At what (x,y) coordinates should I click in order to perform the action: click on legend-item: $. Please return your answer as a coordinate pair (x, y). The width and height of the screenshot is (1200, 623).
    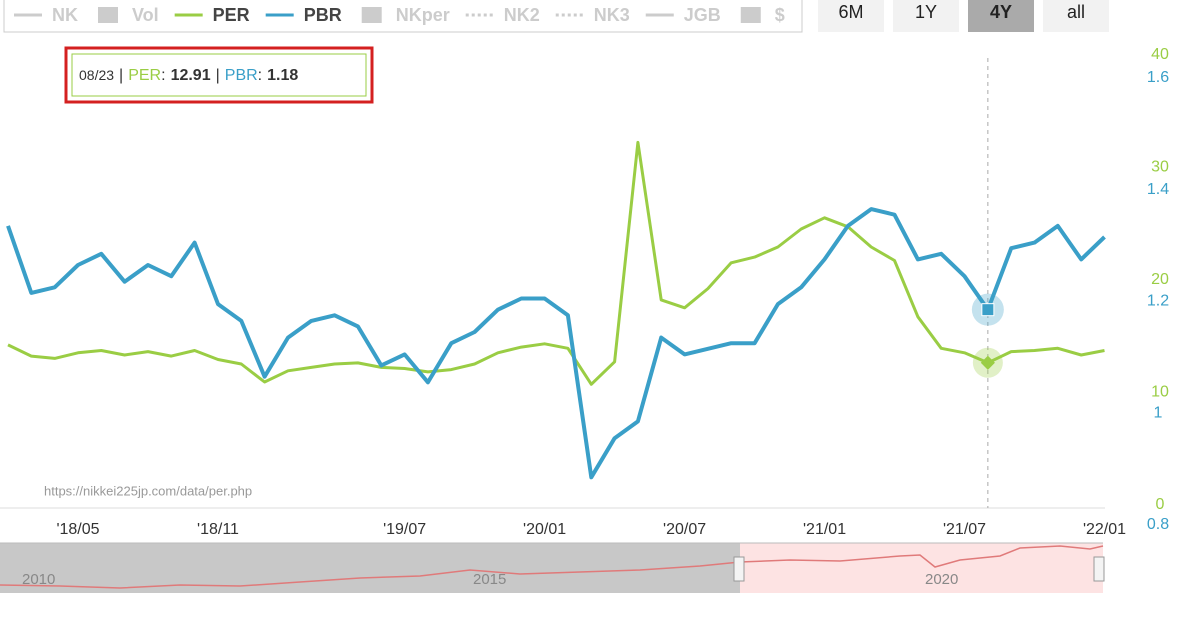
    Looking at the image, I should click on (762, 15).